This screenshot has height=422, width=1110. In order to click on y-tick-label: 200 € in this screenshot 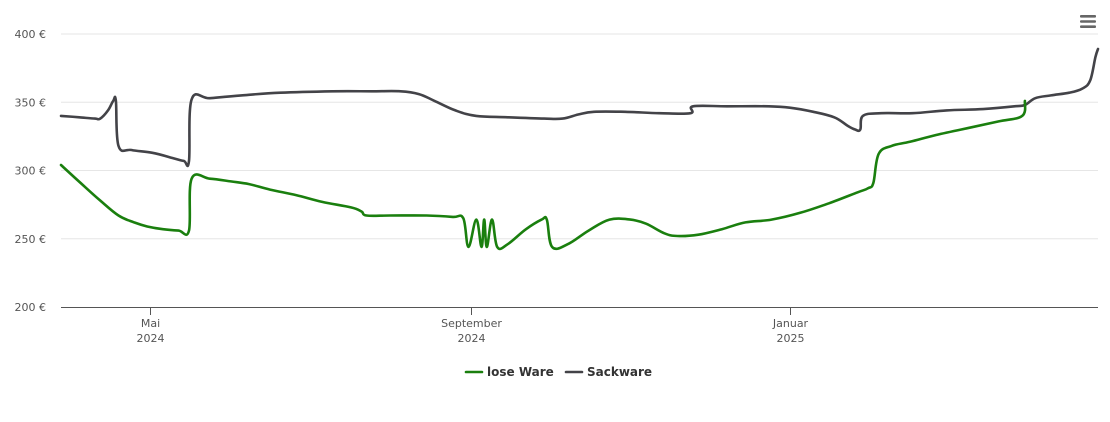, I will do `click(31, 307)`.